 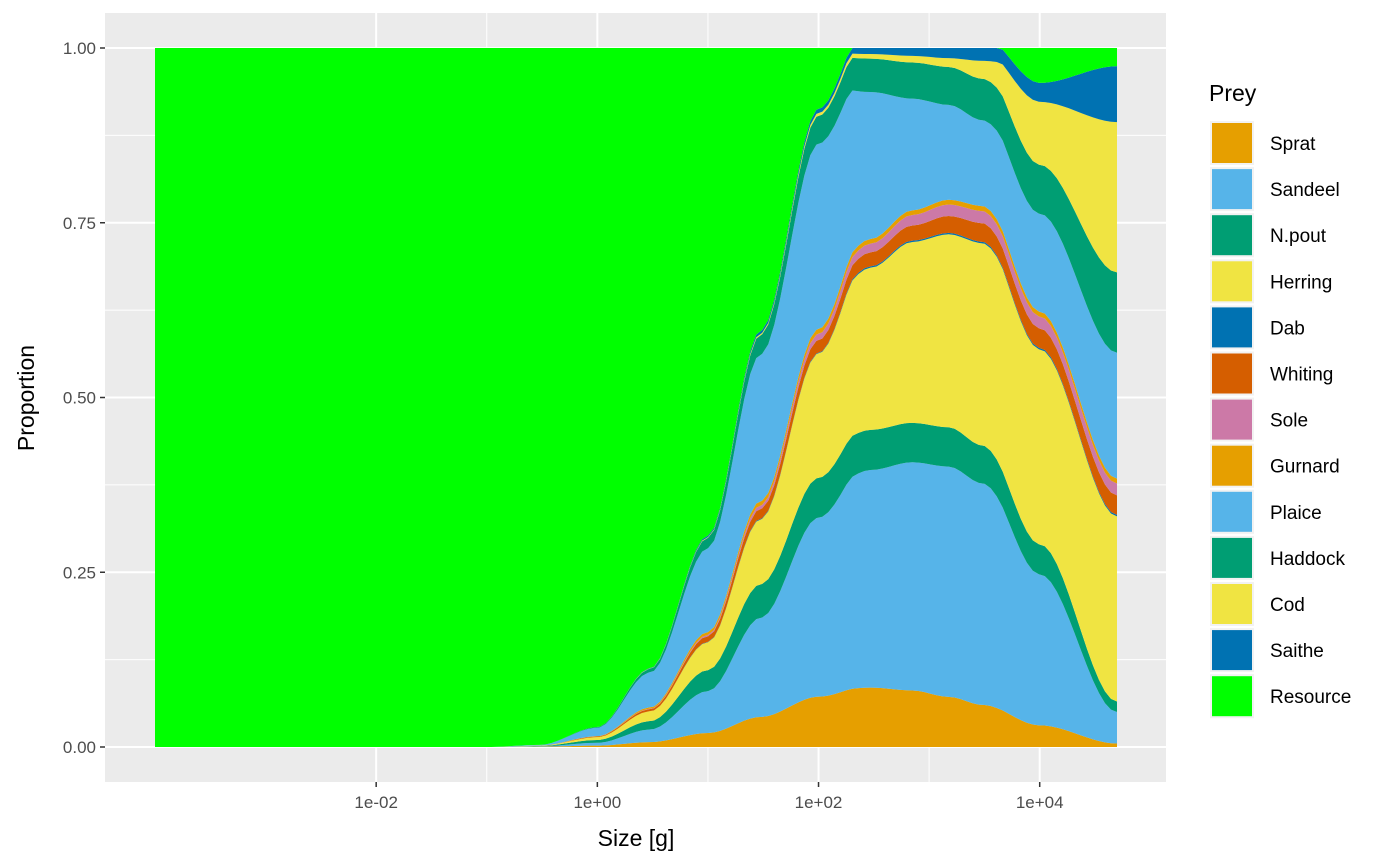 I want to click on y-tick-label: 0.25, so click(x=79, y=572).